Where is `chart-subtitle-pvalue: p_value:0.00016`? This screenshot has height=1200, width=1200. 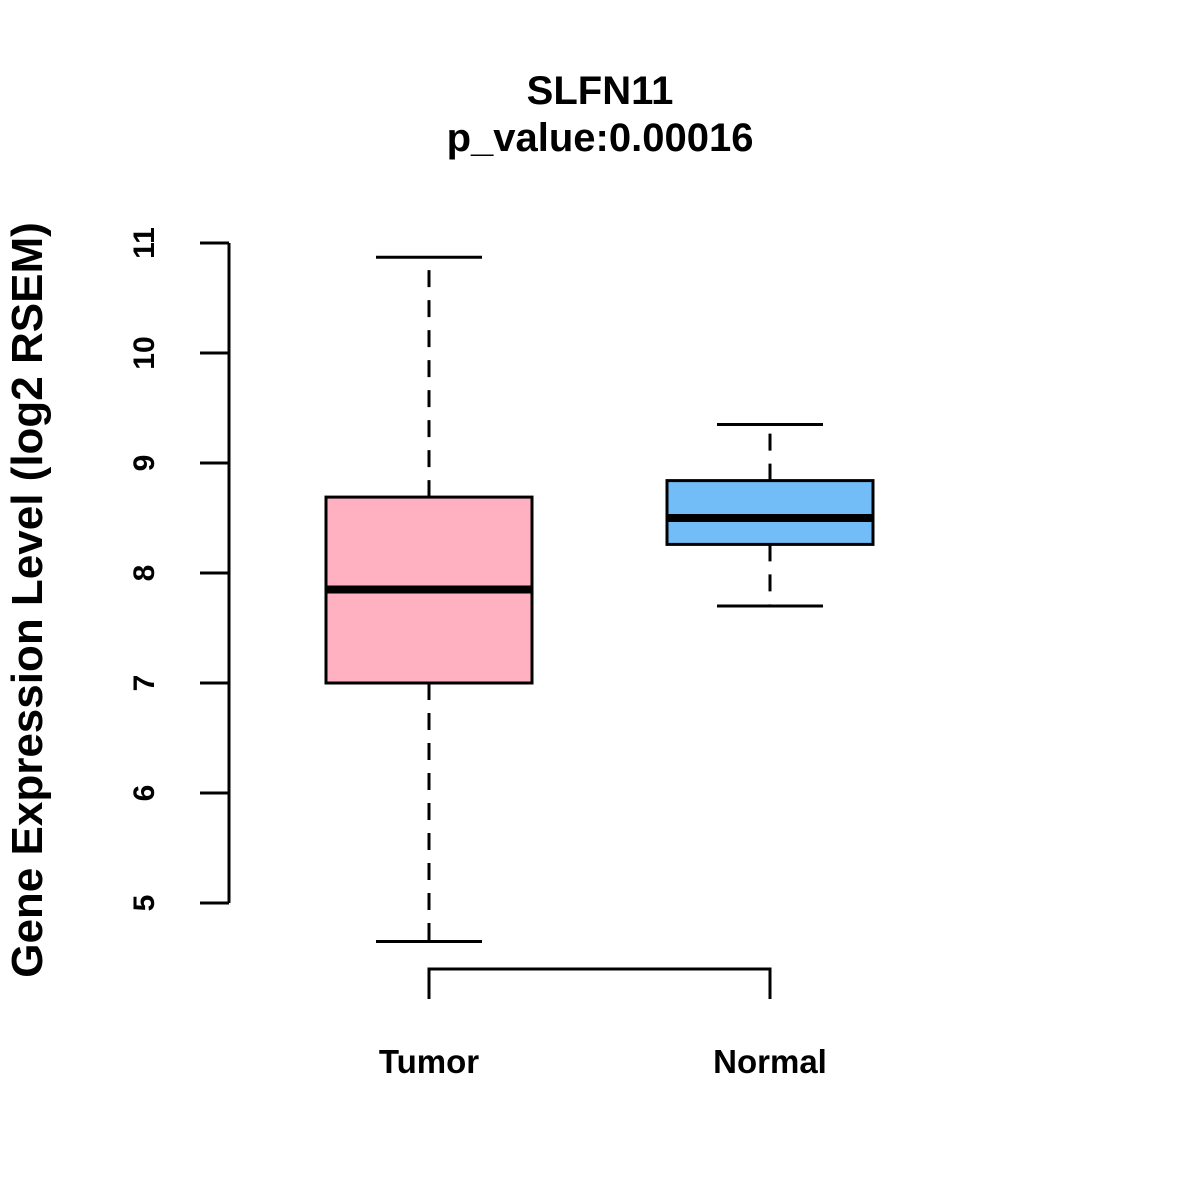 chart-subtitle-pvalue: p_value:0.00016 is located at coordinates (600, 138).